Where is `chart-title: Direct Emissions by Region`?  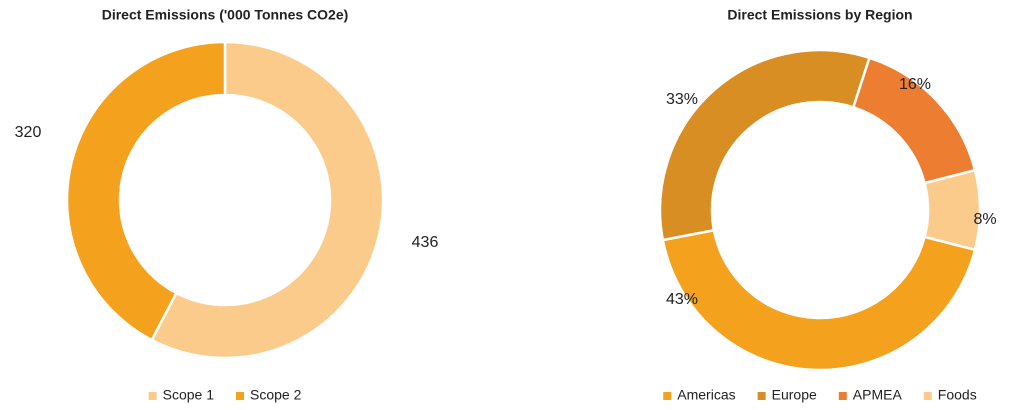
chart-title: Direct Emissions by Region is located at coordinates (819, 15).